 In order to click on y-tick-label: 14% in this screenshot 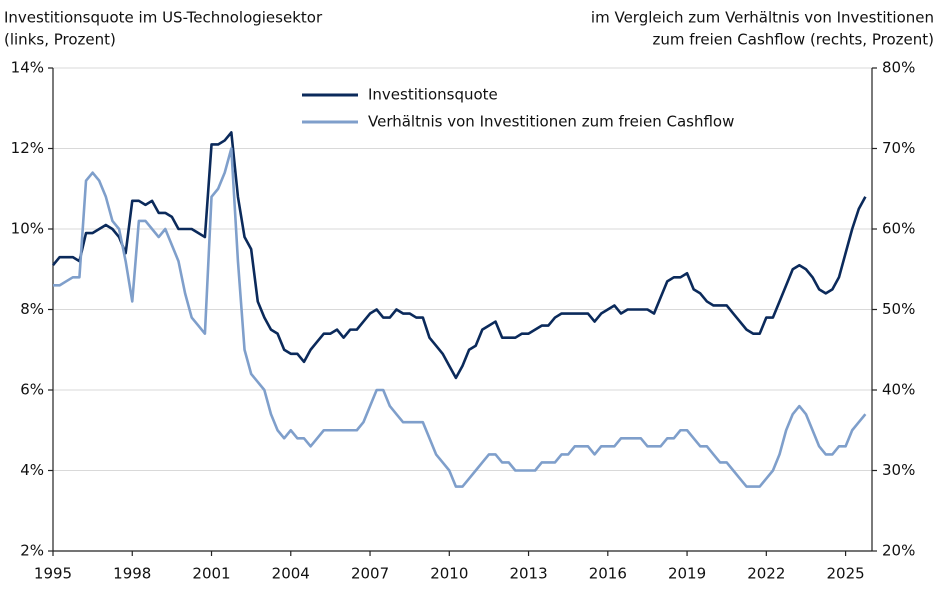, I will do `click(27, 68)`.